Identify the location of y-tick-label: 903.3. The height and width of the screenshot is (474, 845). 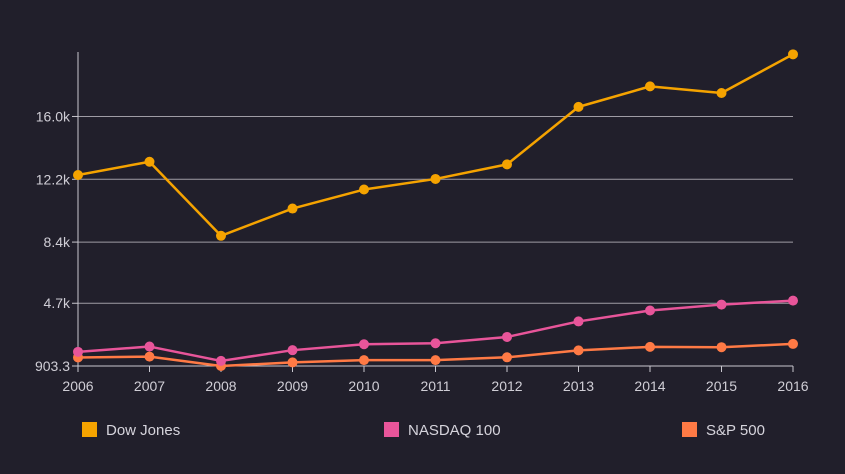
(52, 366).